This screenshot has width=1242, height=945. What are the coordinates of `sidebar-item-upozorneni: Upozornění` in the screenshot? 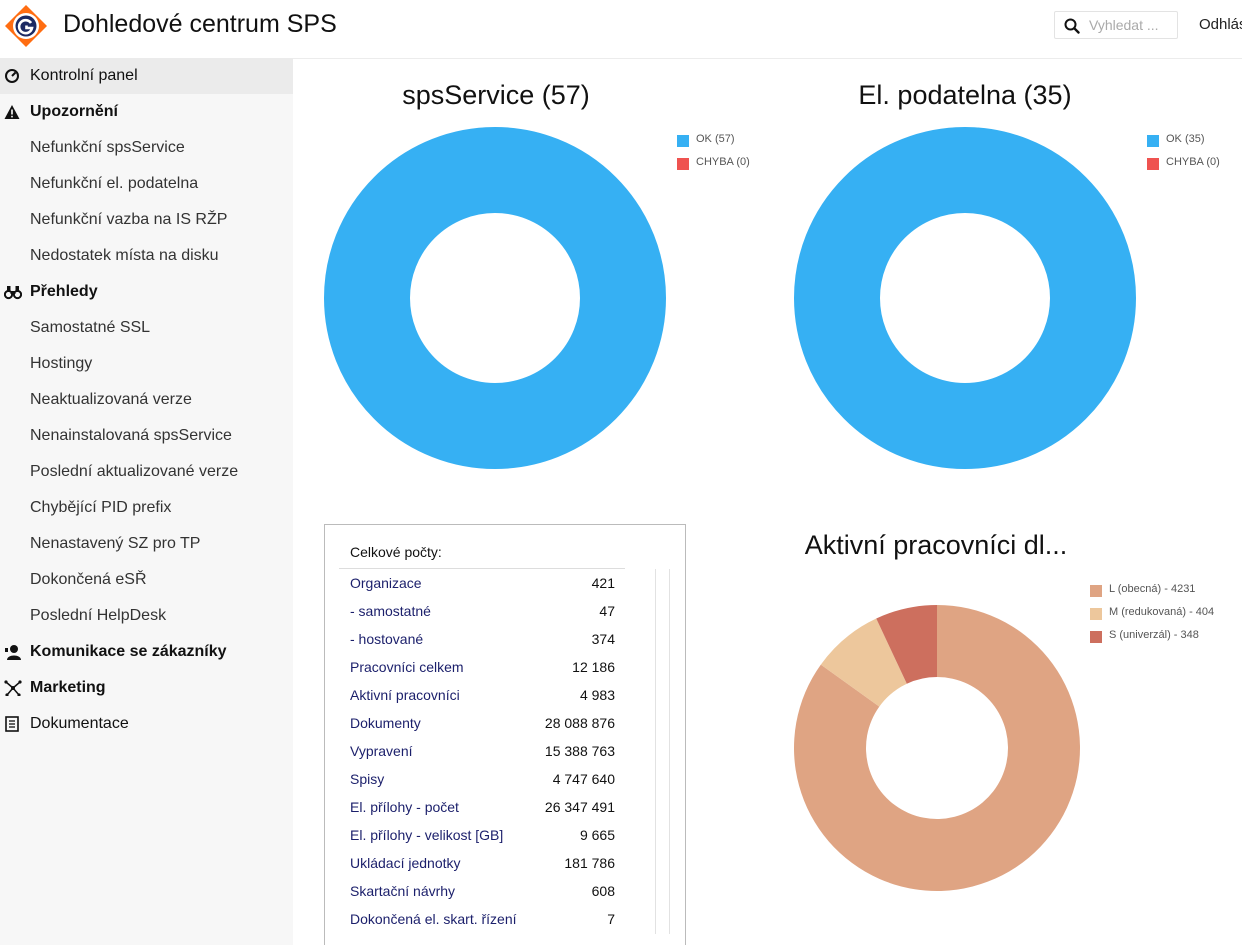 It's located at (146, 112).